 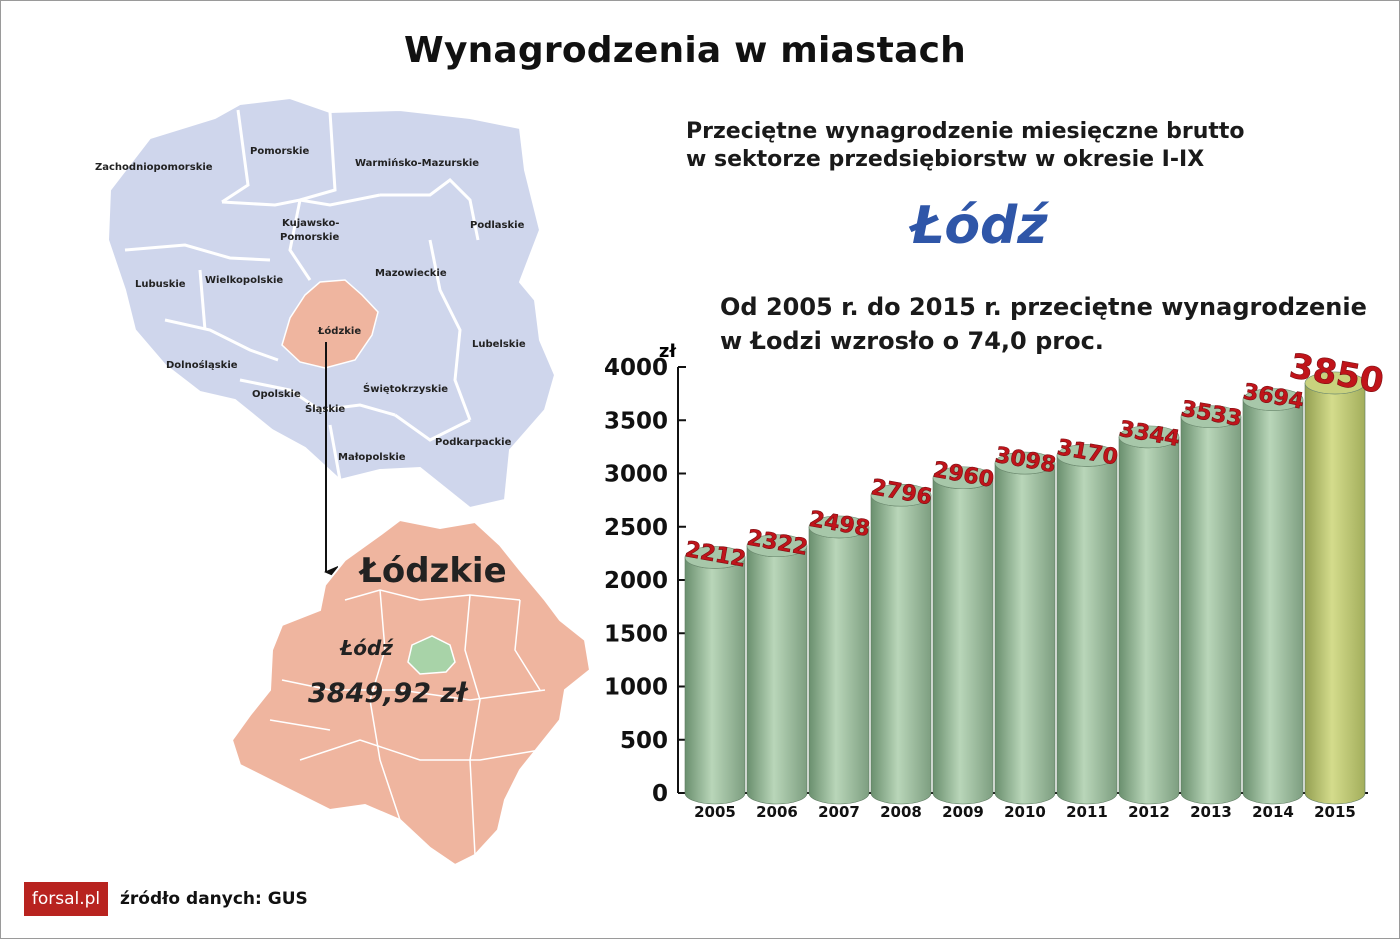 What do you see at coordinates (310, 223) in the screenshot?
I see `region-label: Kujawsko-` at bounding box center [310, 223].